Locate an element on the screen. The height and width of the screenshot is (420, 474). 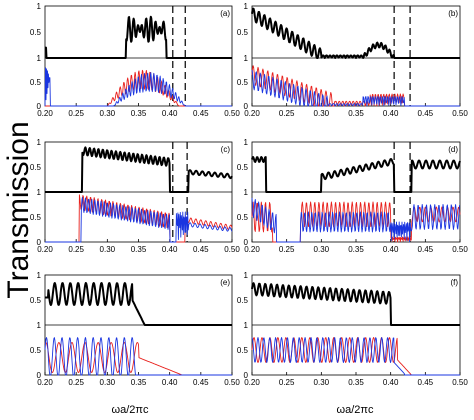
panel-a: 10.510.500.20 0.25 0.30 0.35 0.40 0.45 0.50(a) is located at coordinates (135, 60).